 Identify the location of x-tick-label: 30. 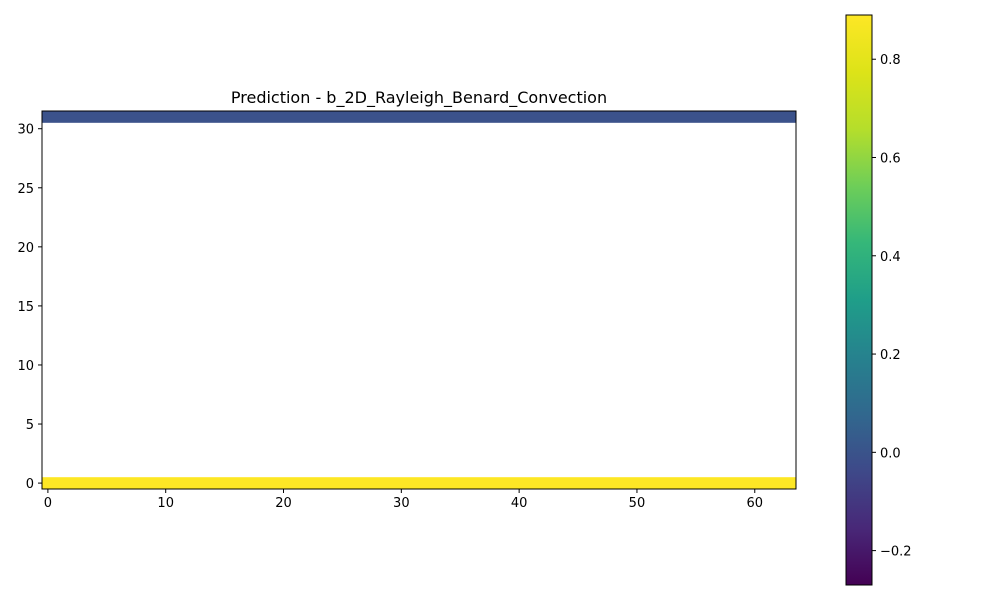
(401, 503).